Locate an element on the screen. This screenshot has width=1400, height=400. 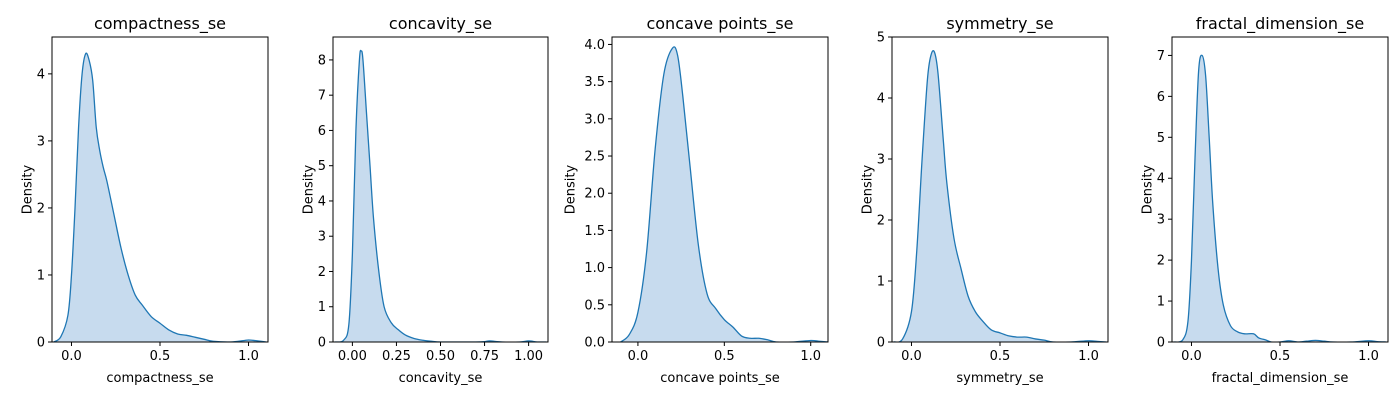
x-tick-label: 0.00 is located at coordinates (352, 356).